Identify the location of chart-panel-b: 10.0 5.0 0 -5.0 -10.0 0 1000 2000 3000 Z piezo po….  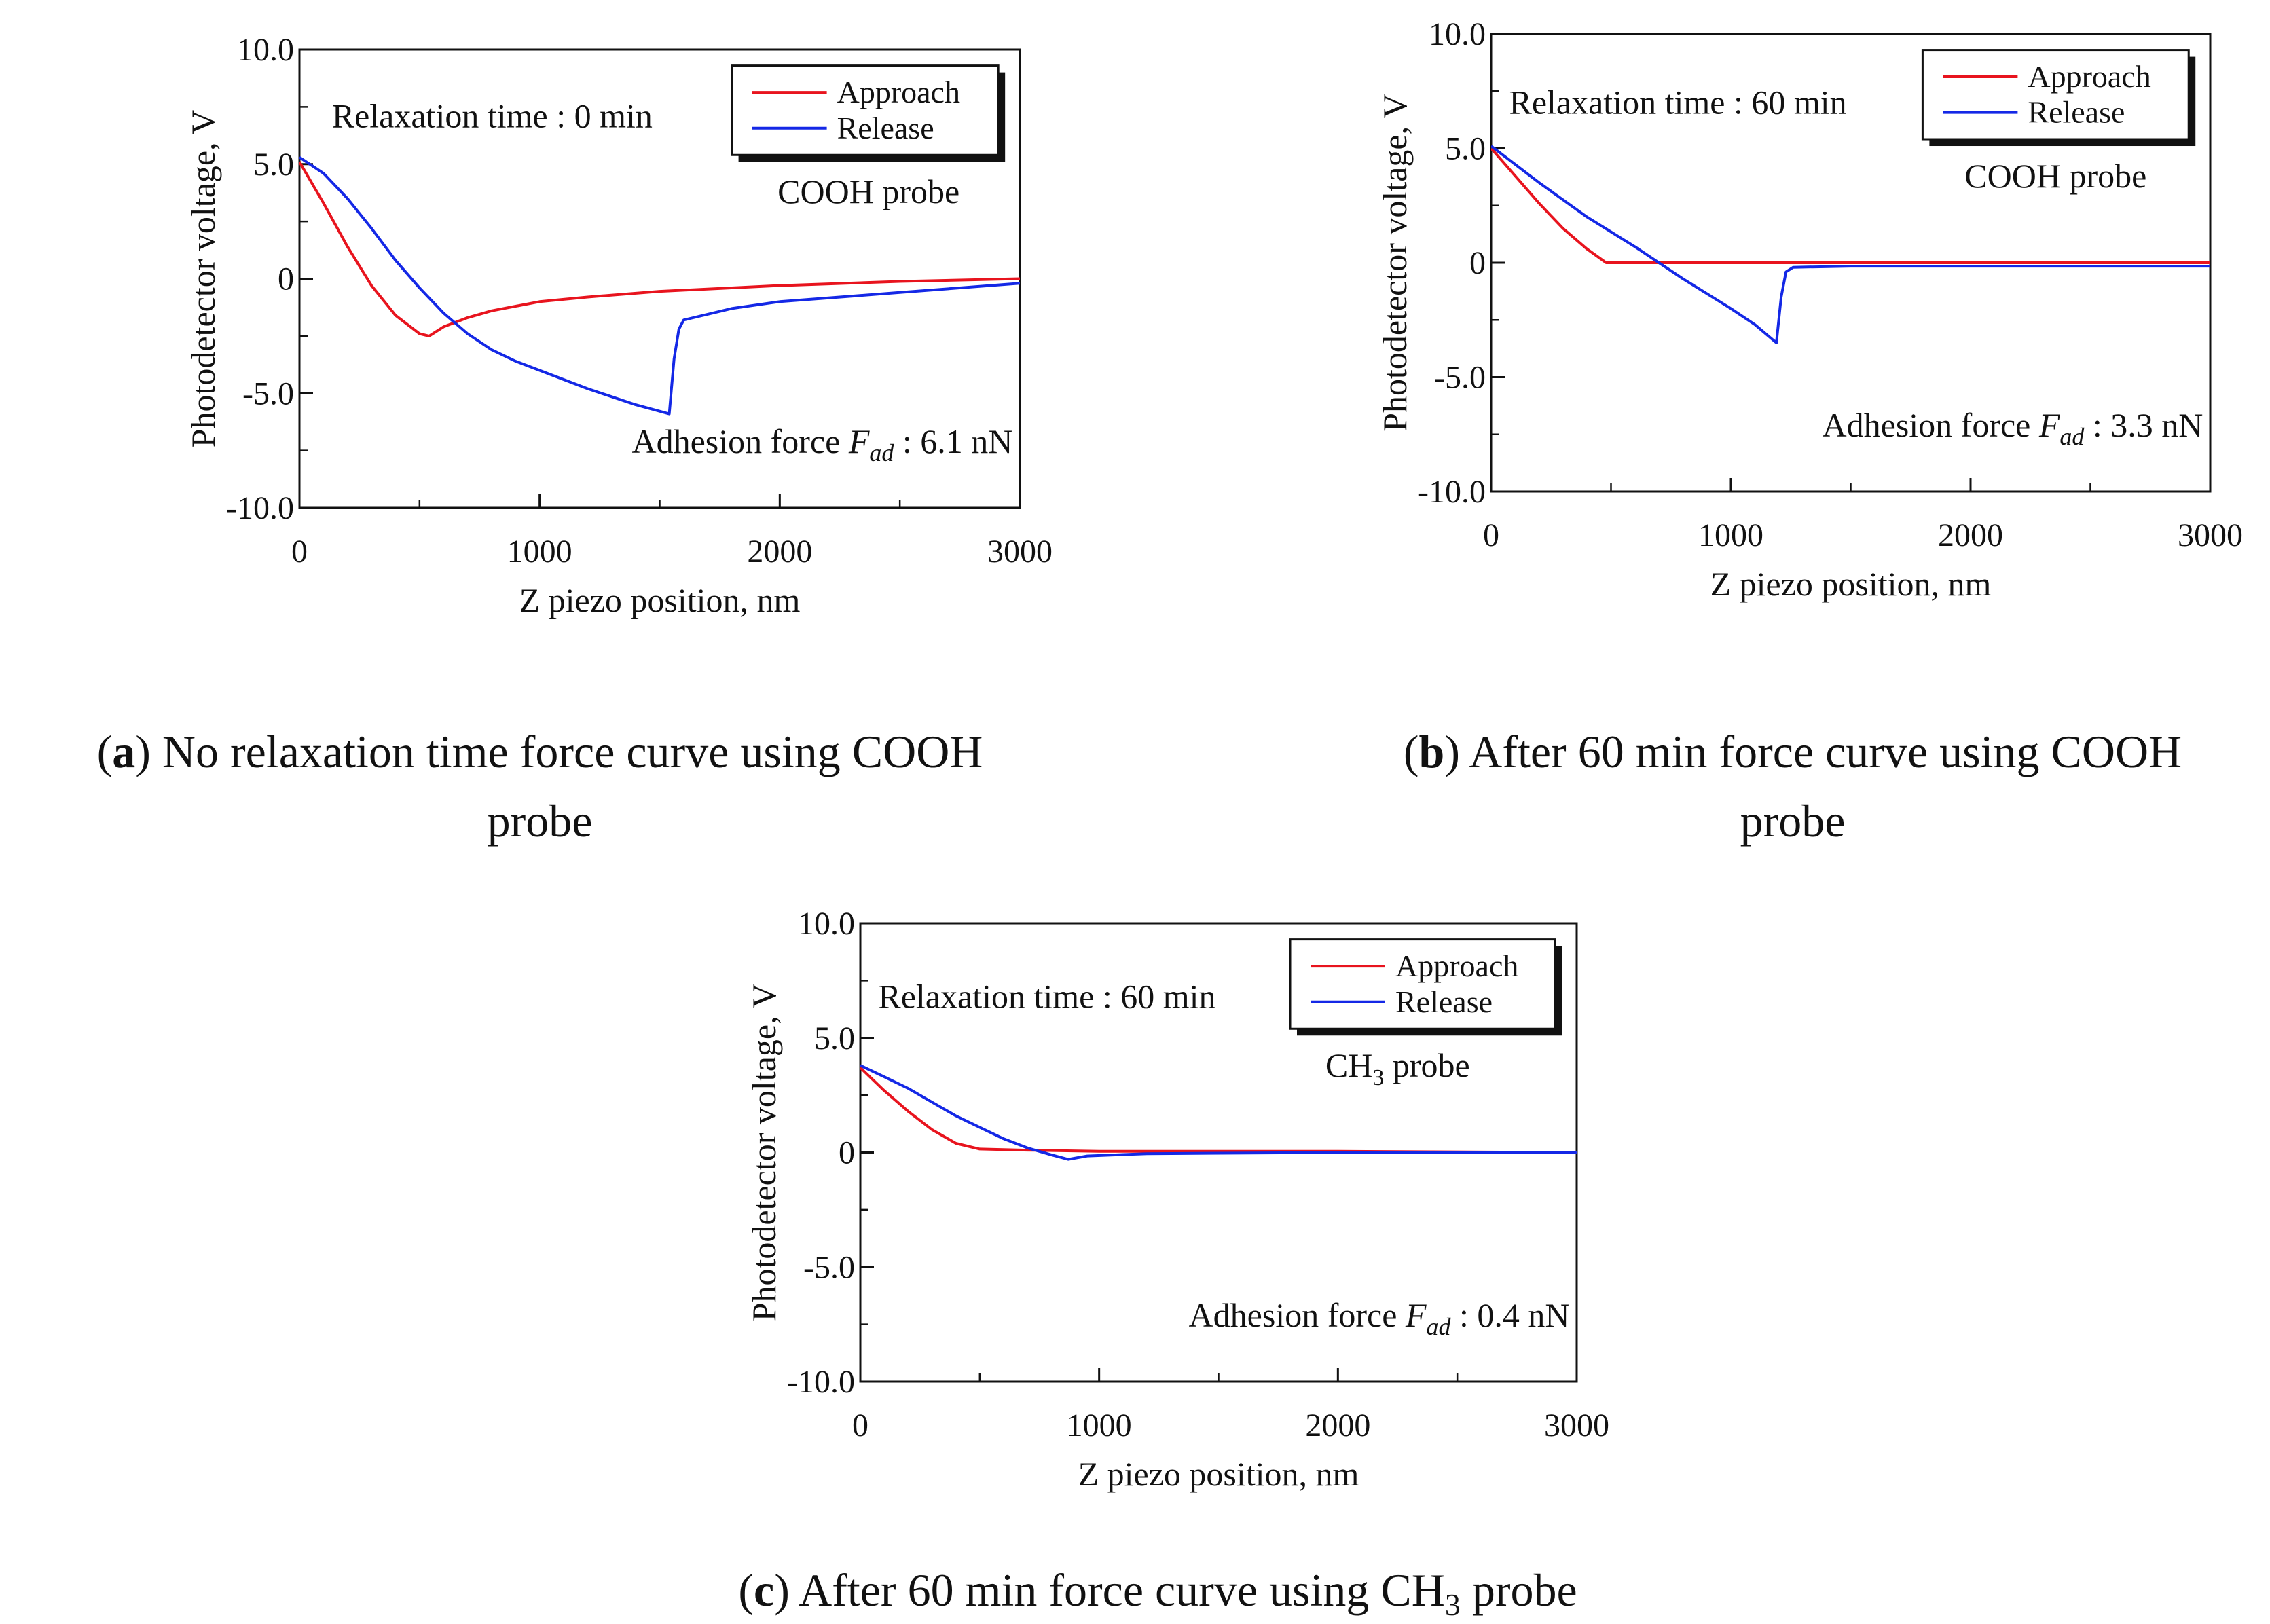
(1809, 310).